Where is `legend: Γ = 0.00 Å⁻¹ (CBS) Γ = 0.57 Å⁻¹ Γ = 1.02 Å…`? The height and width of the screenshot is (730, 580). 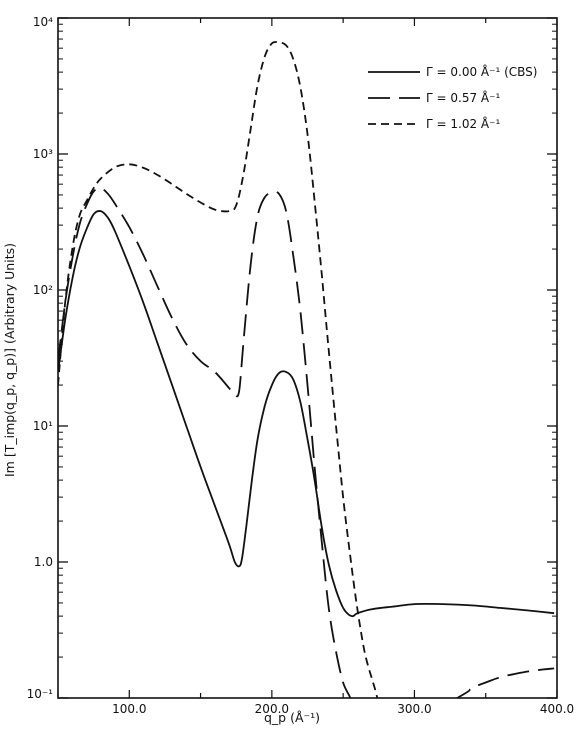 legend: Γ = 0.00 Å⁻¹ (CBS) Γ = 0.57 Å⁻¹ Γ = 1.02 Å… is located at coordinates (452, 97).